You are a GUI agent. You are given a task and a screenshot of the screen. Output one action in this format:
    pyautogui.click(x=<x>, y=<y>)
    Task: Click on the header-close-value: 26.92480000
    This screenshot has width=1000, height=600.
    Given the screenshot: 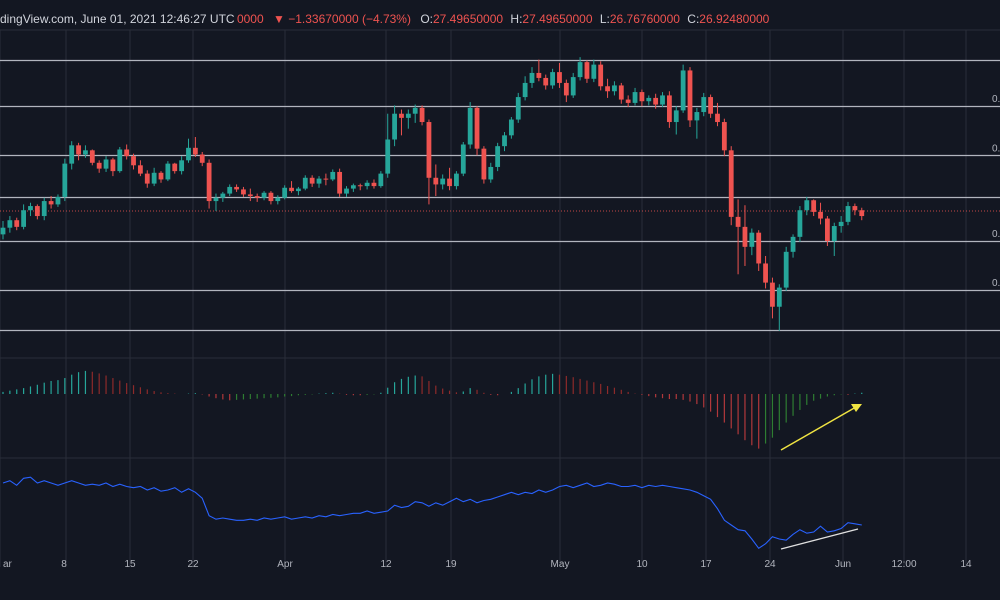 What is the action you would take?
    pyautogui.click(x=734, y=19)
    